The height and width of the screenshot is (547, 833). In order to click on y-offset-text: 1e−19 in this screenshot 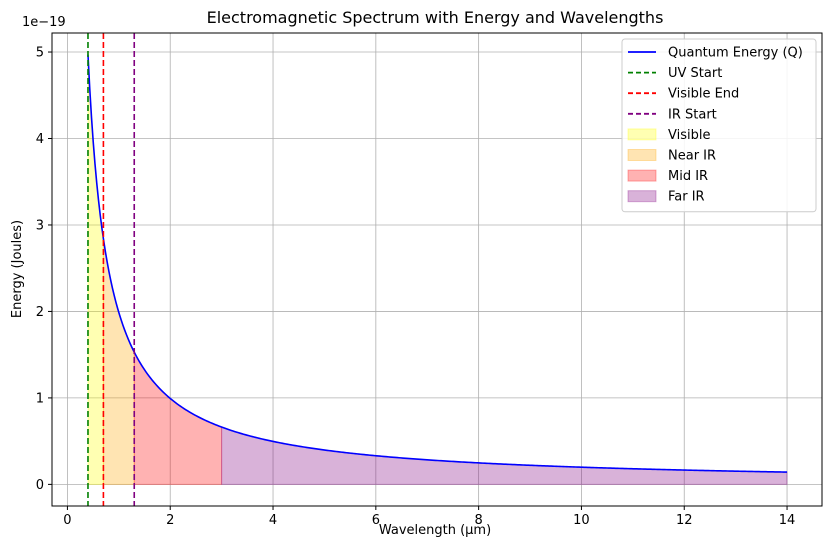, I will do `click(44, 22)`.